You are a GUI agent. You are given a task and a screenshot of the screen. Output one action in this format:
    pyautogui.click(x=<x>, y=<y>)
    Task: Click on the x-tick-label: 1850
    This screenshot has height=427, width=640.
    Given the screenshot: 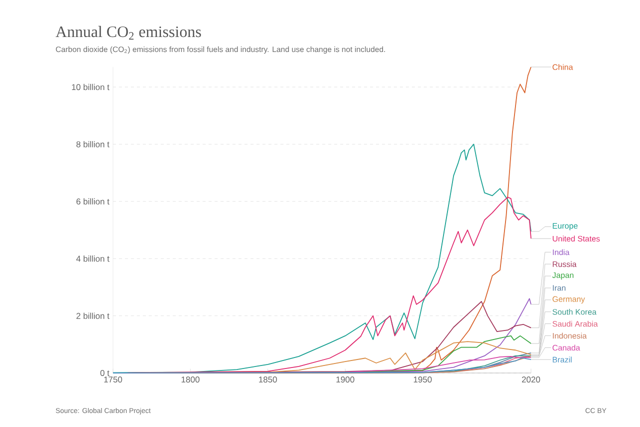 What is the action you would take?
    pyautogui.click(x=268, y=379)
    